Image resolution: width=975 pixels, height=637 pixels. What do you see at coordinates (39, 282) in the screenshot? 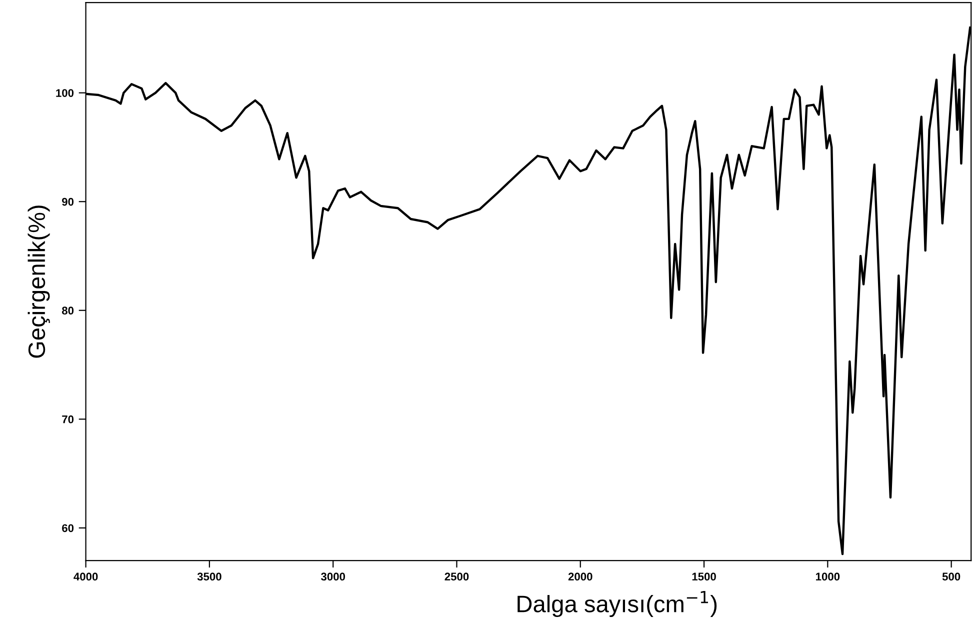
I see `y-axis-title: Geçirgenlik(%)` at bounding box center [39, 282].